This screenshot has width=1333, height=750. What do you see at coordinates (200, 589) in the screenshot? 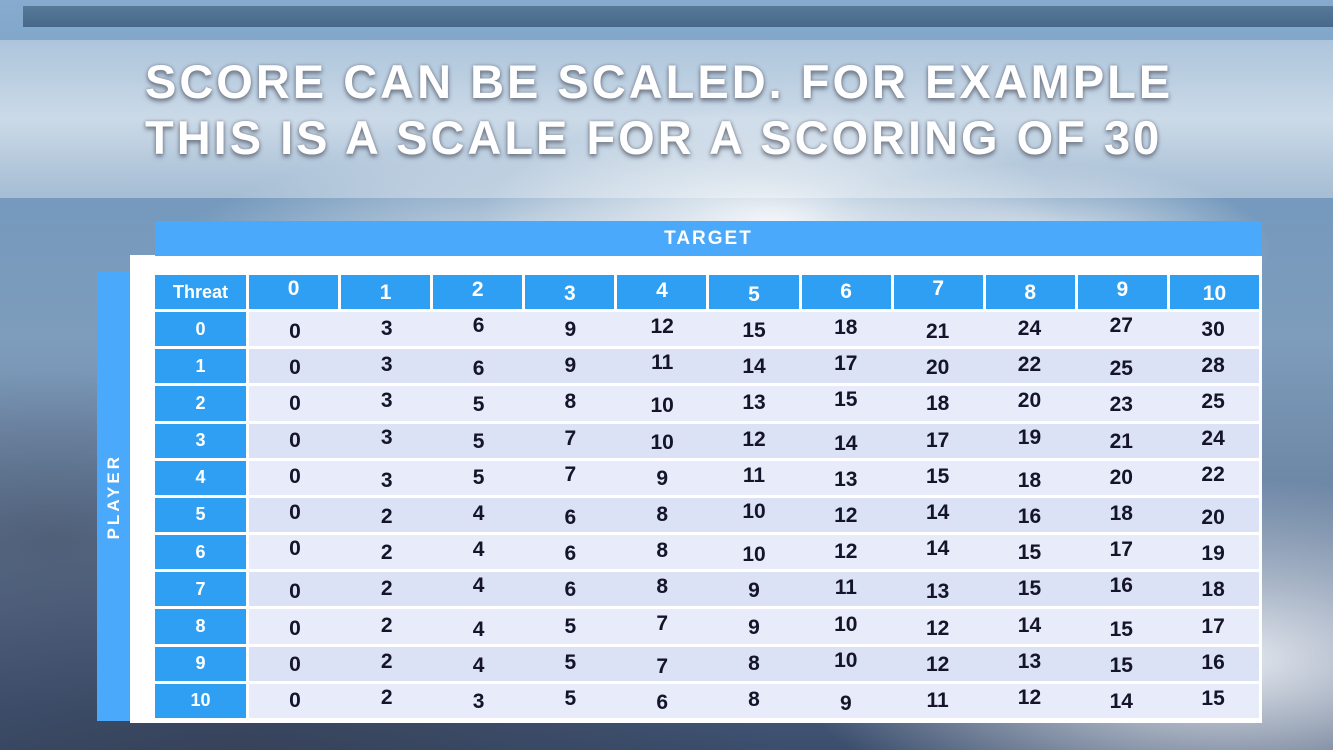
I see `row-header: 7` at bounding box center [200, 589].